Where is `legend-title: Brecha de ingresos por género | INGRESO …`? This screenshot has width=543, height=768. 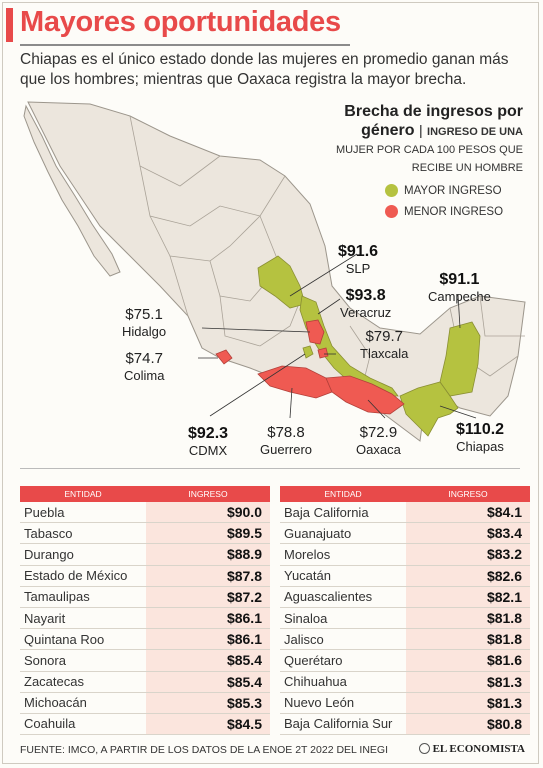
legend-title: Brecha de ingresos por género | INGRESO … is located at coordinates (418, 121).